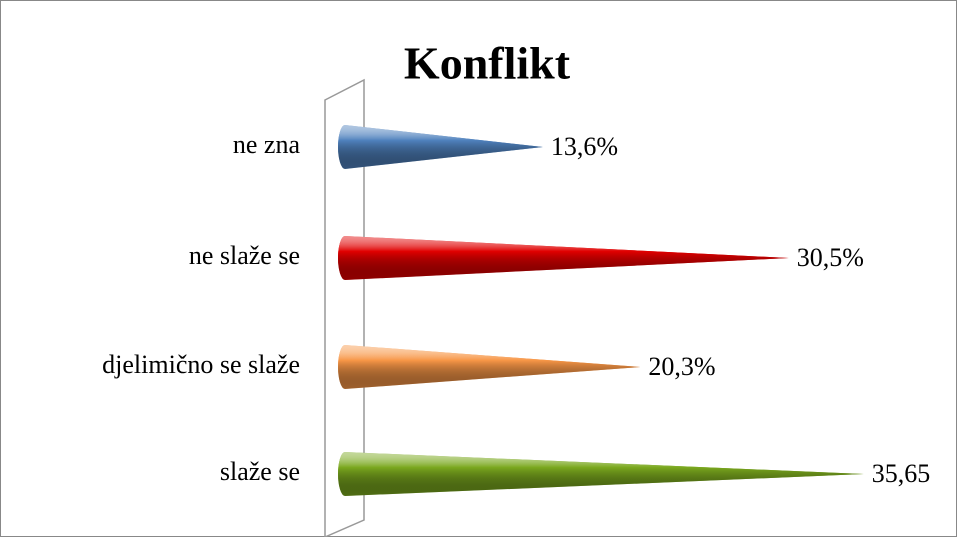 The width and height of the screenshot is (957, 537). I want to click on value-label: 30,5%, so click(830, 257).